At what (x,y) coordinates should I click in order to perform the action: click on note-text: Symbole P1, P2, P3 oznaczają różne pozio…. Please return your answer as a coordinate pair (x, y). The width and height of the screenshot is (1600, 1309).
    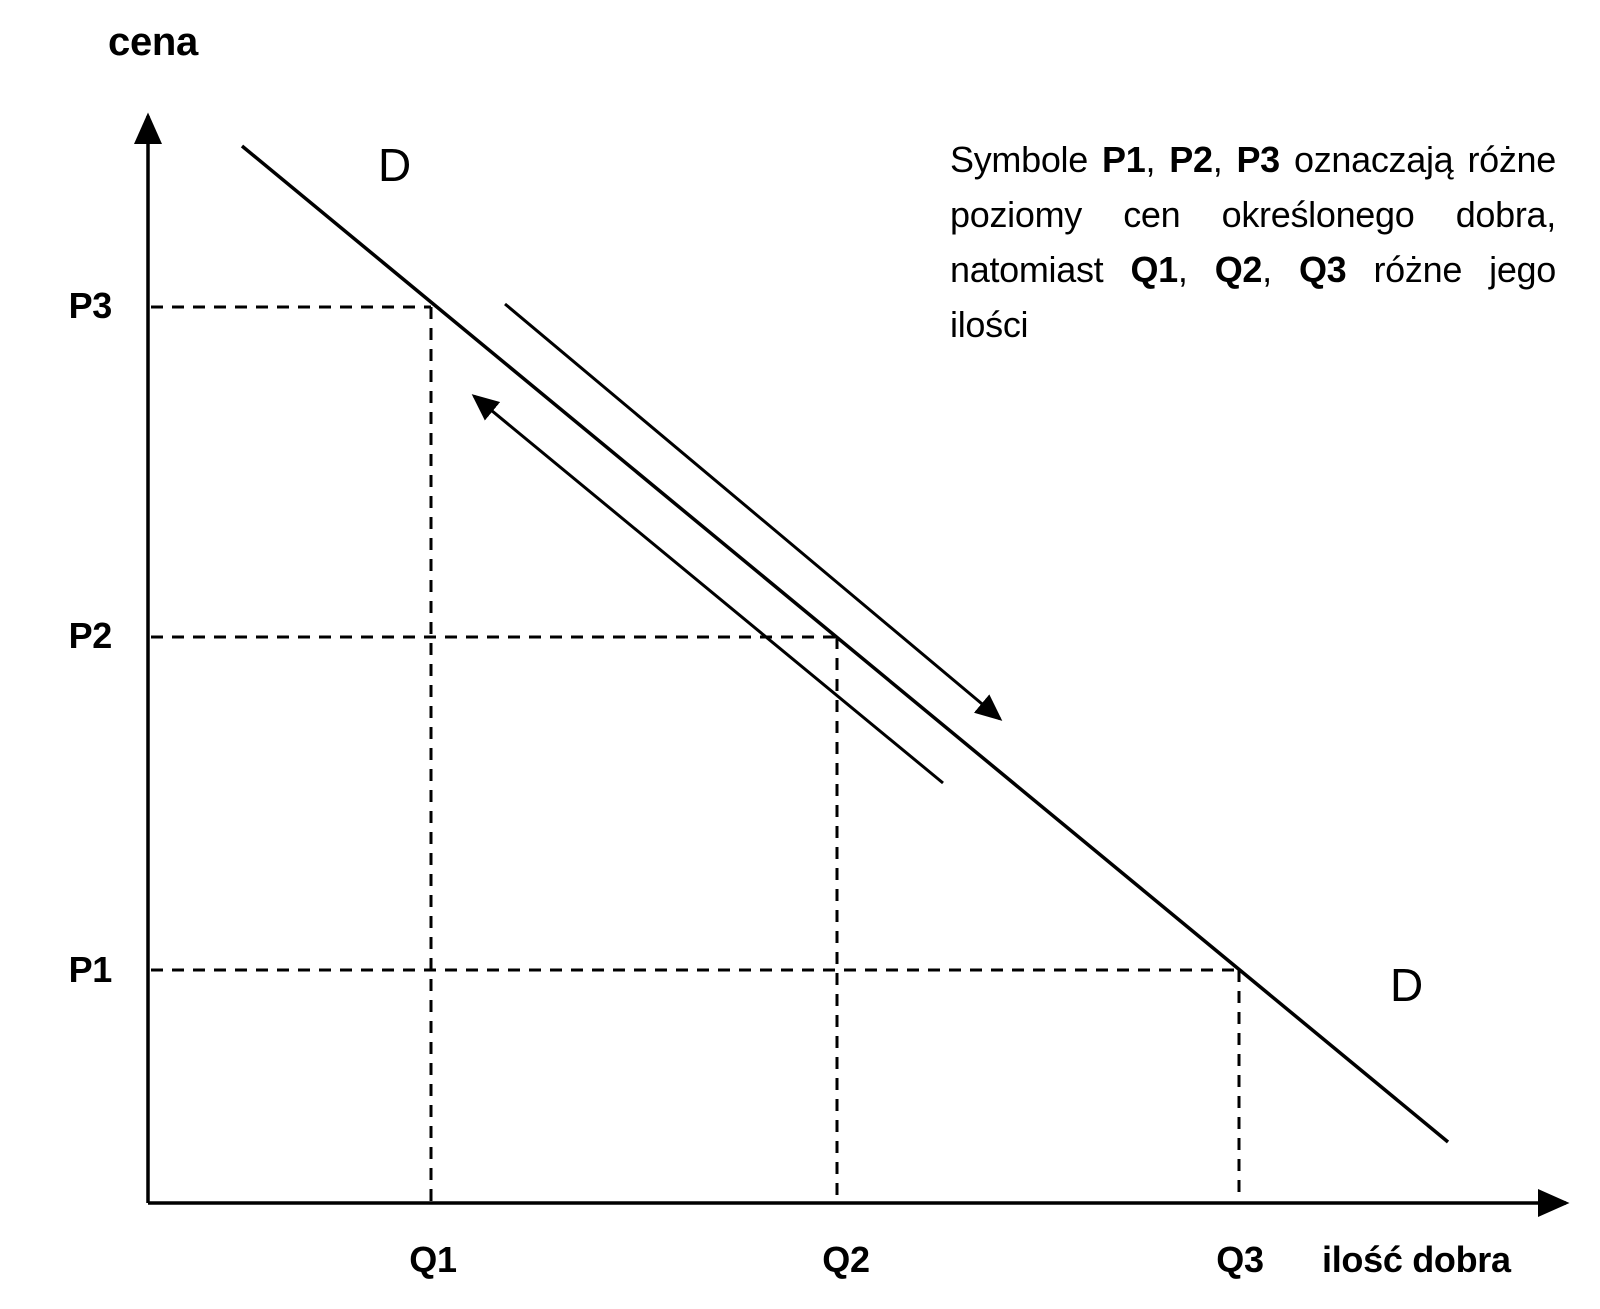
    Looking at the image, I should click on (1253, 242).